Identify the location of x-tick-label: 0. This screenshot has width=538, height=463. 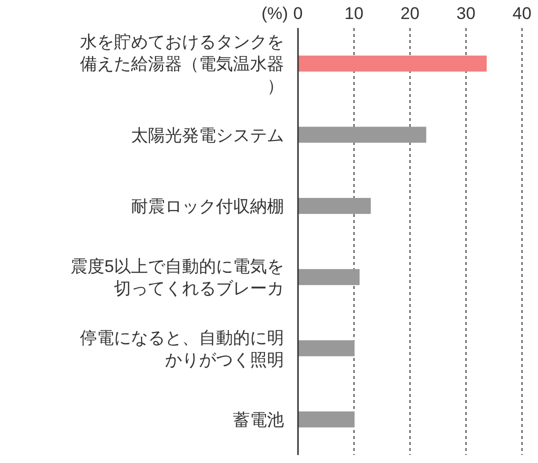
(298, 13).